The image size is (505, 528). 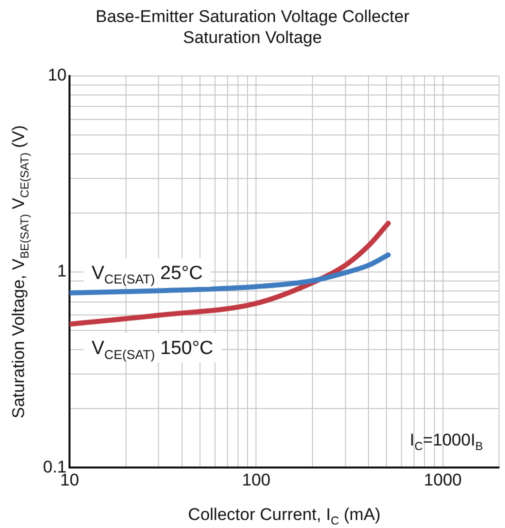 What do you see at coordinates (252, 27) in the screenshot?
I see `chart-title: Base-Emitter Saturation Voltage Collecter Saturation Voltage` at bounding box center [252, 27].